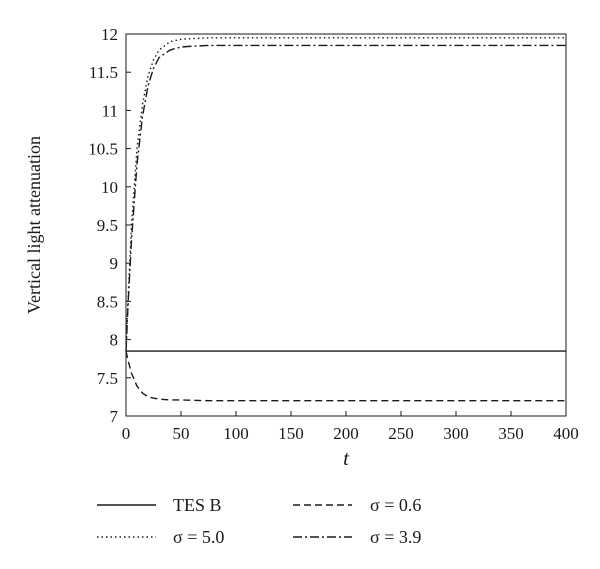 The image size is (600, 569). What do you see at coordinates (103, 149) in the screenshot?
I see `y-tick-label: 10.5` at bounding box center [103, 149].